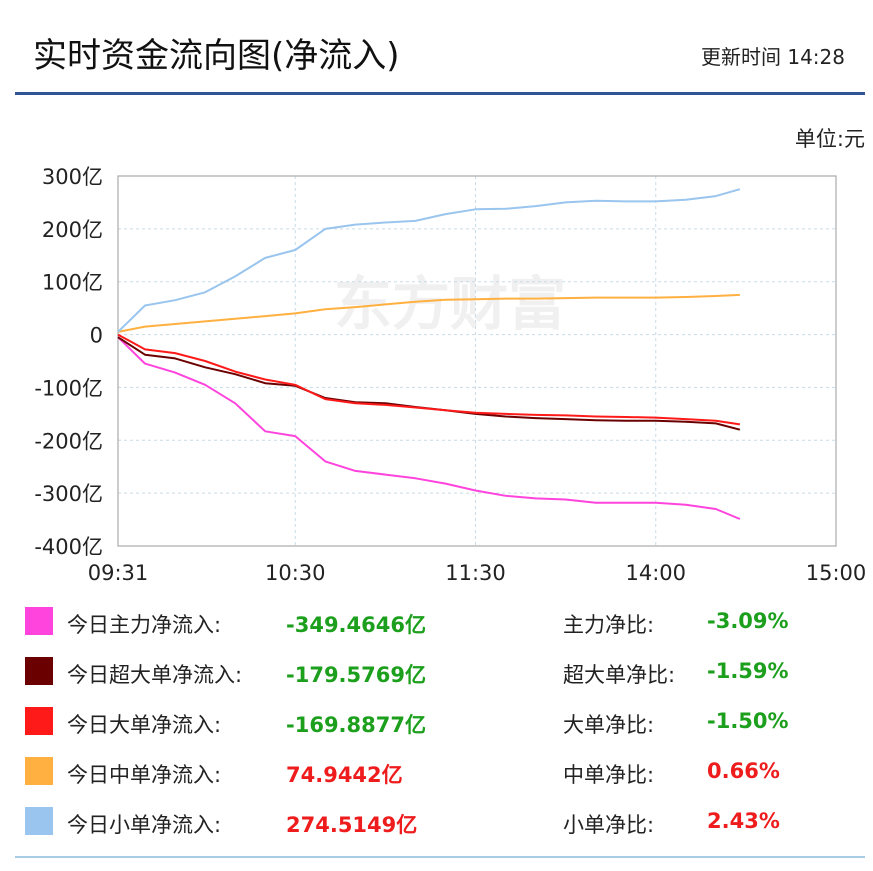  What do you see at coordinates (429, 260) in the screenshot?
I see `series-line-小单` at bounding box center [429, 260].